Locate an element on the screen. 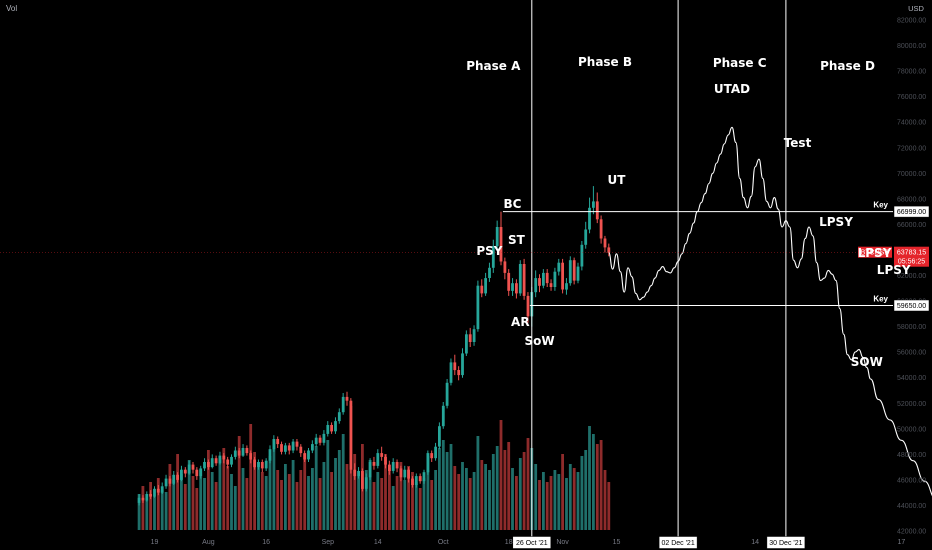  highlighted-date-label: 26 Oct '21 is located at coordinates (532, 543).